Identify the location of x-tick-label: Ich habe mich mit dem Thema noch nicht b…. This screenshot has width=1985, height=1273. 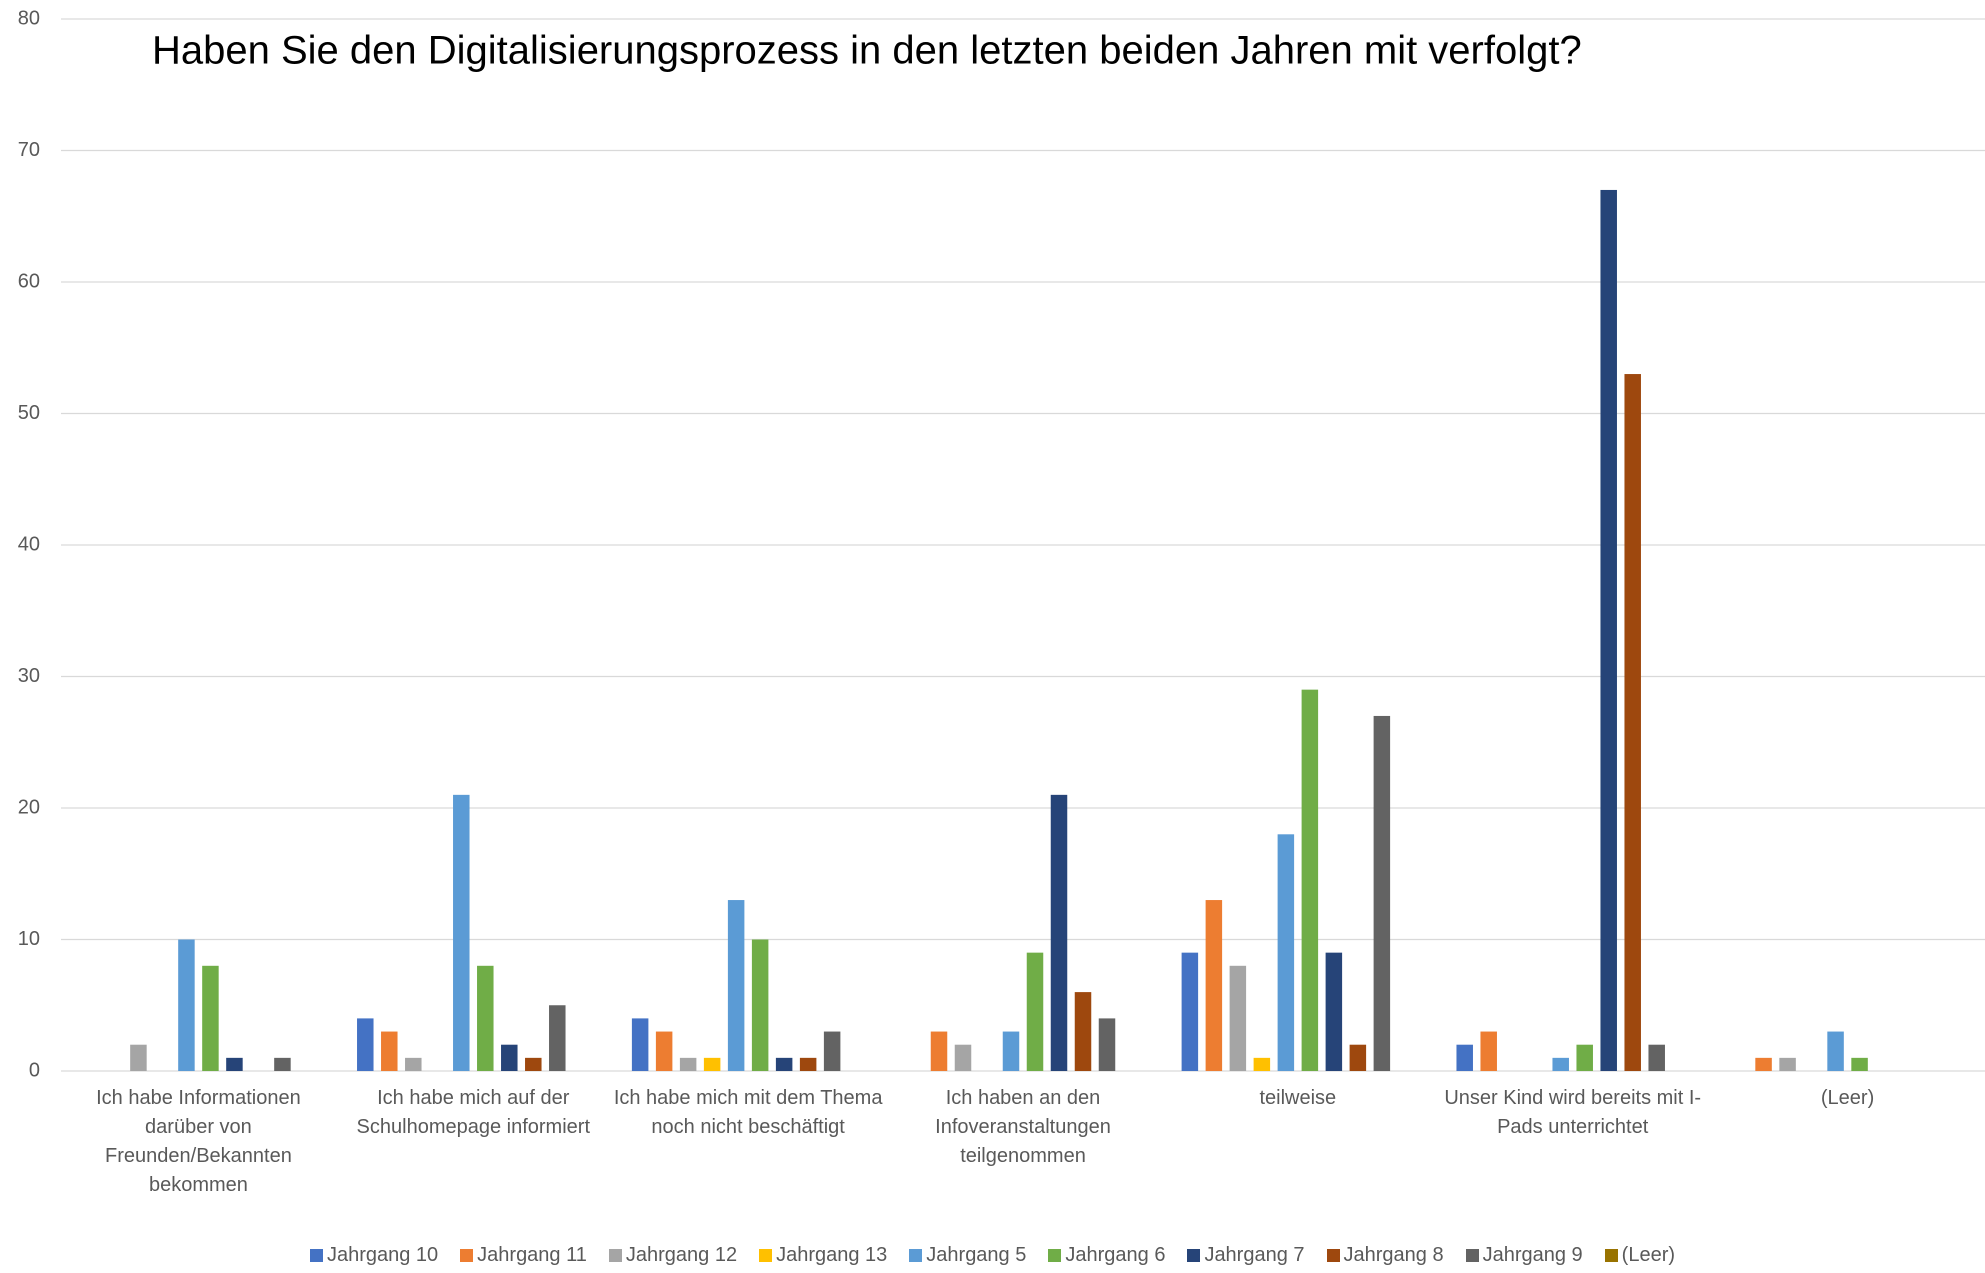
(748, 1112).